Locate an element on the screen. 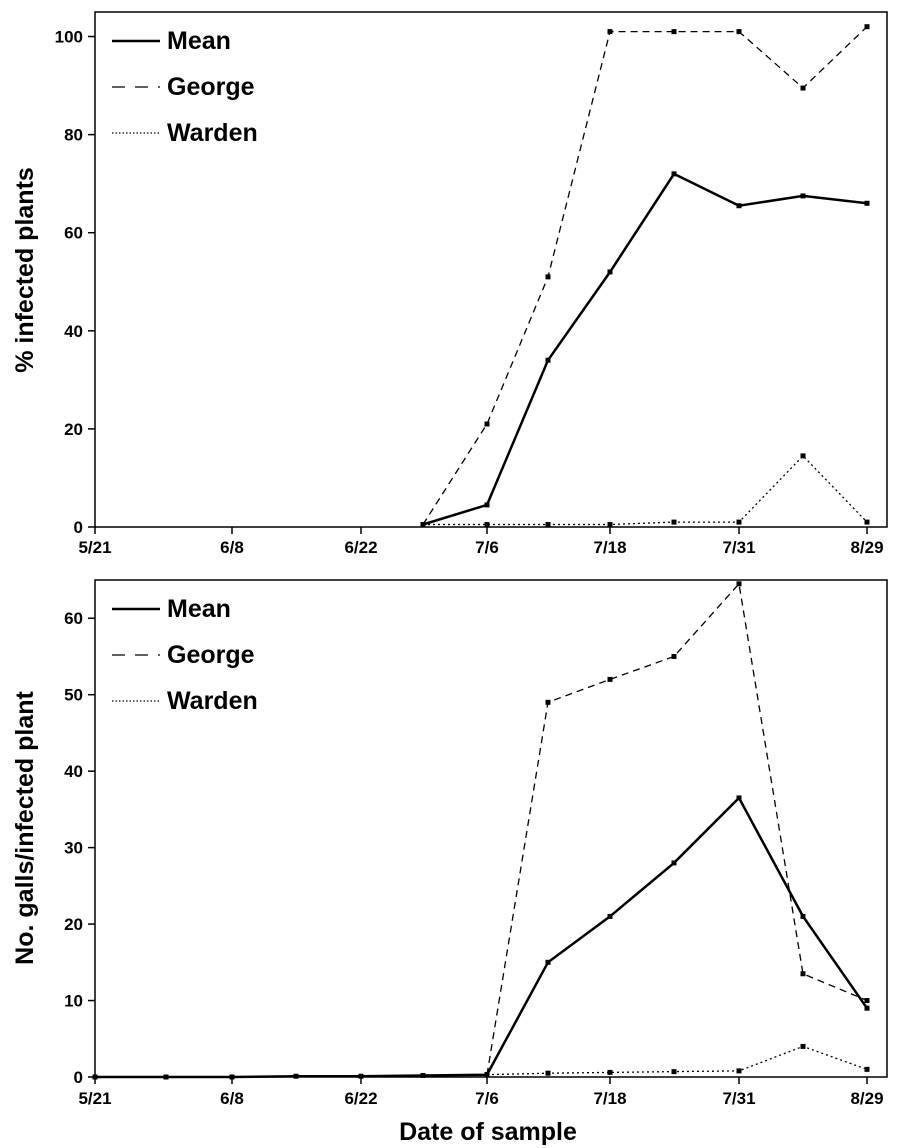  y-axis-title: % infected plants is located at coordinates (25, 270).